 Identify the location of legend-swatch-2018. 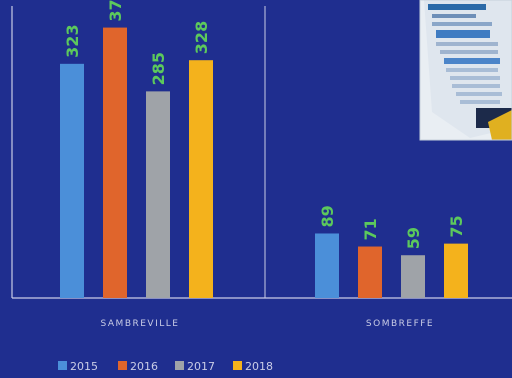
(237, 365).